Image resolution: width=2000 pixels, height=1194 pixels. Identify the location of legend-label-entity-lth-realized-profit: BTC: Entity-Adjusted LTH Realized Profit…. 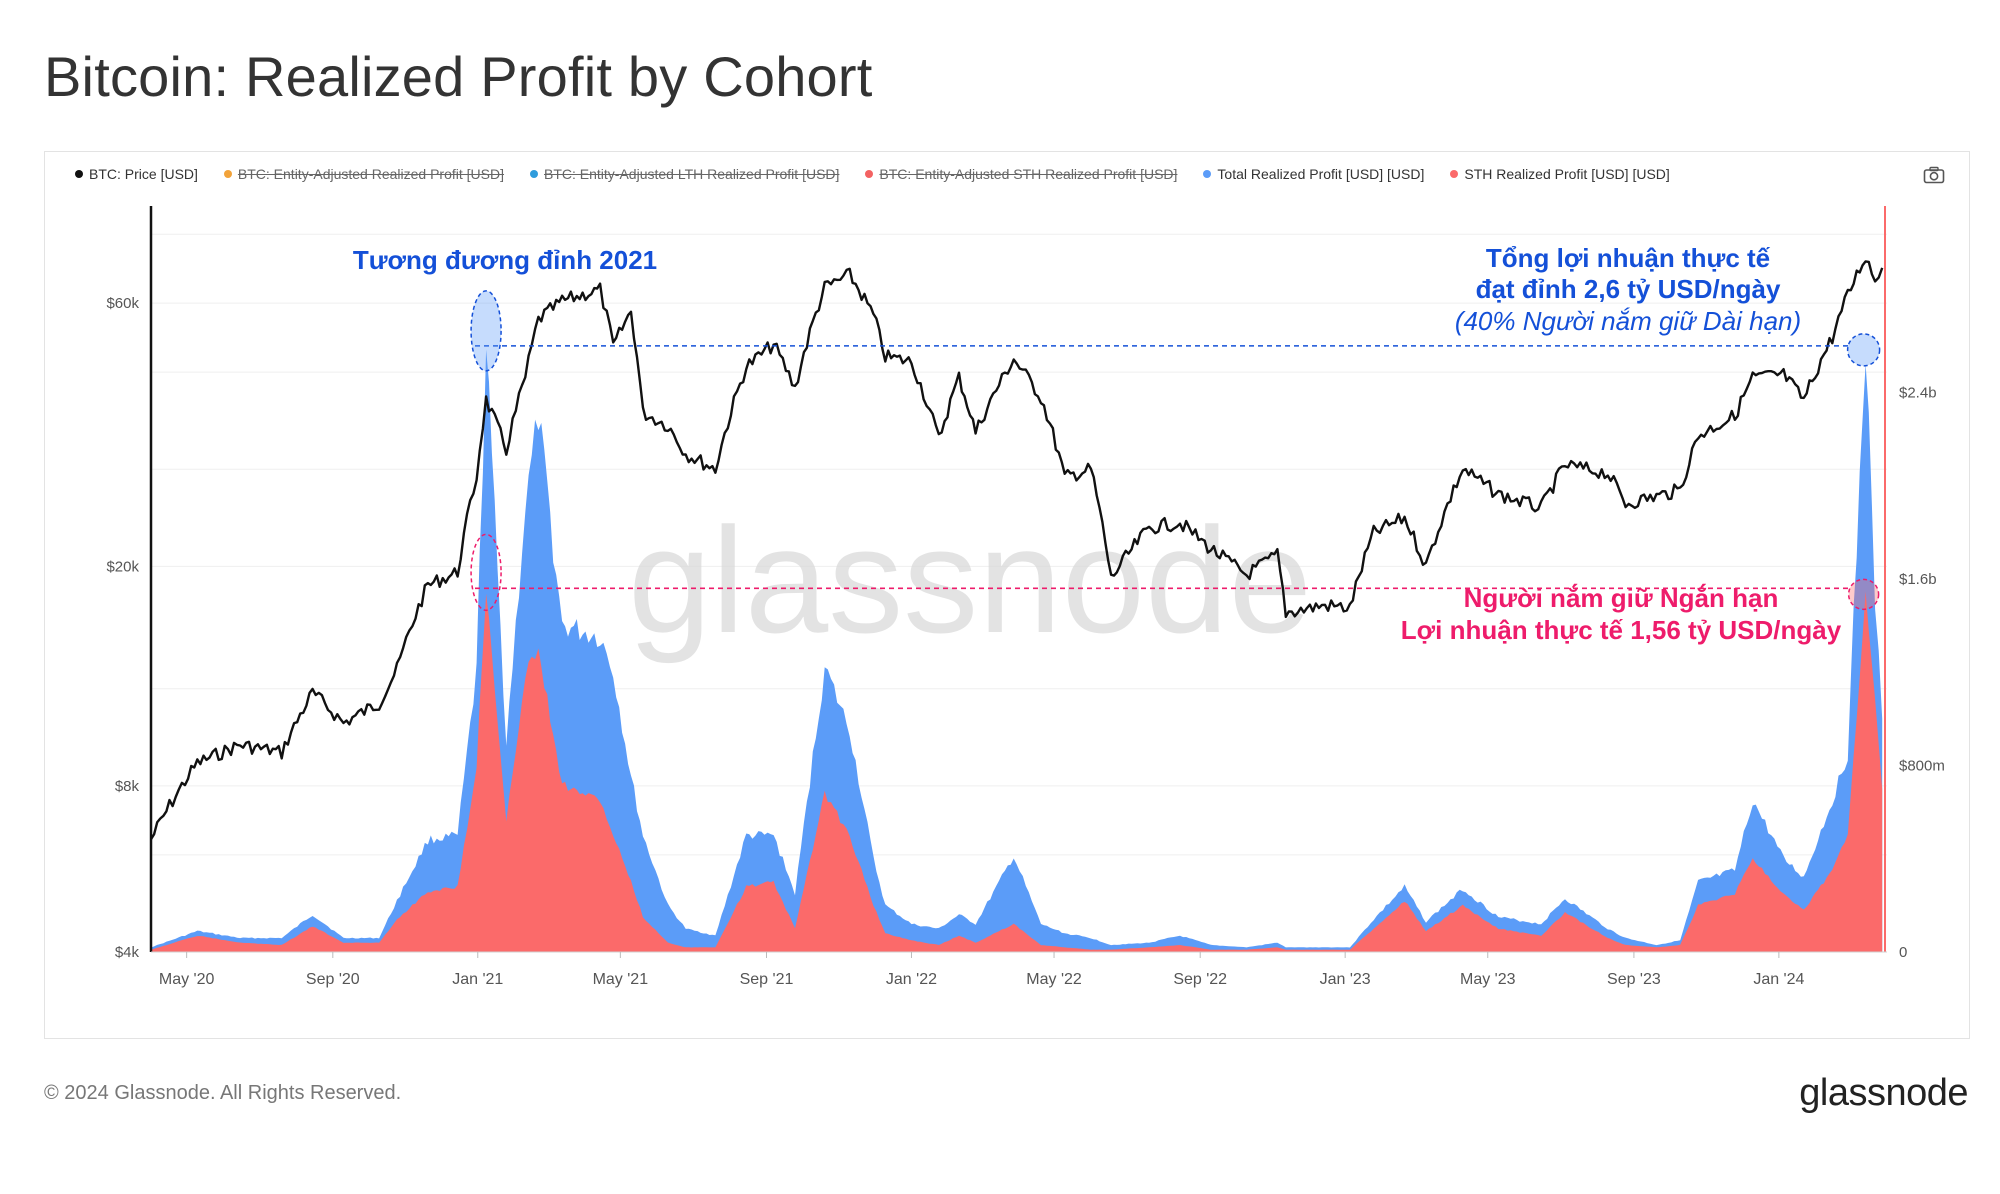
(692, 174).